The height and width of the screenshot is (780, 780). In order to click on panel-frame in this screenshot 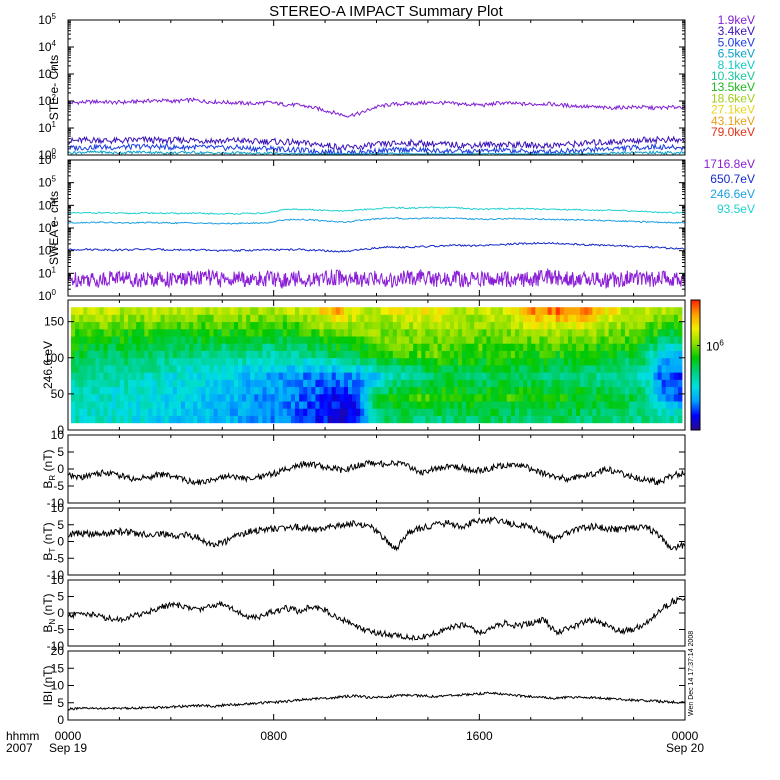, I will do `click(376, 613)`.